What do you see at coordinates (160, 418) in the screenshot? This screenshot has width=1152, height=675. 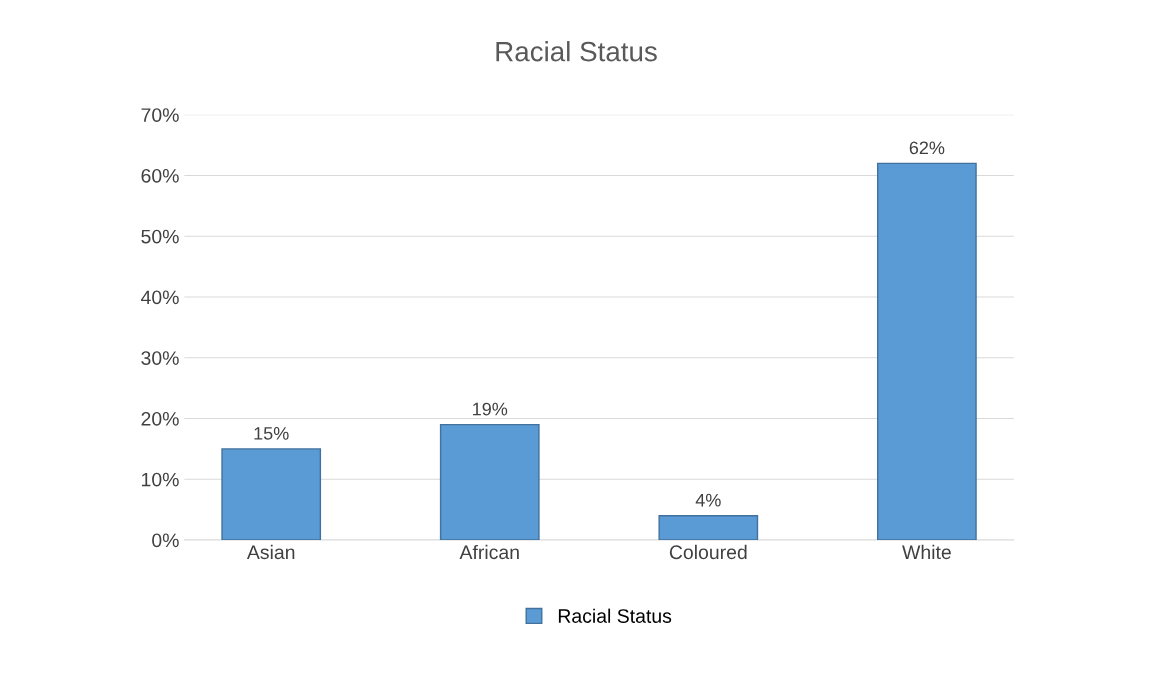 I see `y-tick-label: 20%` at bounding box center [160, 418].